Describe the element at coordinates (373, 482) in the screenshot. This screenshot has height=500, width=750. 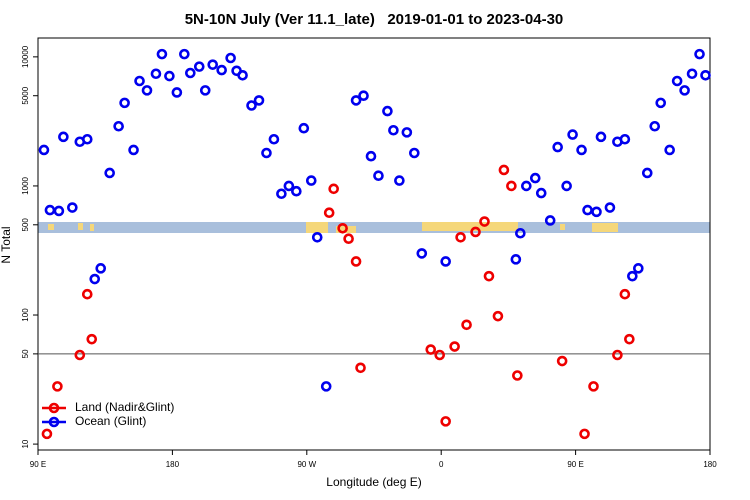
I see `x-axis-label: Longitude (deg E)` at that location.